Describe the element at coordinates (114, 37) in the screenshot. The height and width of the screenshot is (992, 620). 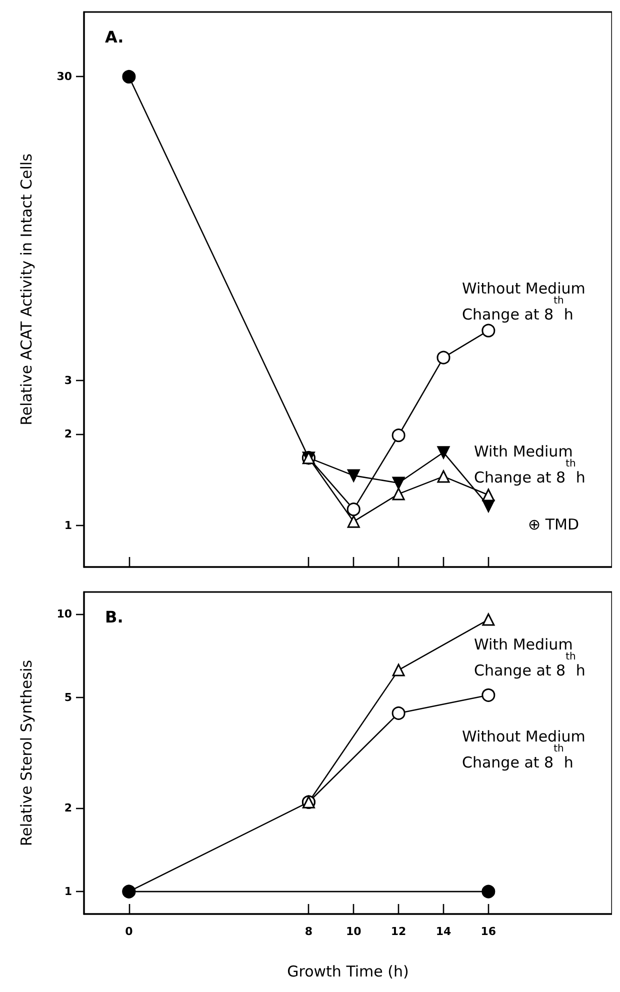
I see `text: A.` at that location.